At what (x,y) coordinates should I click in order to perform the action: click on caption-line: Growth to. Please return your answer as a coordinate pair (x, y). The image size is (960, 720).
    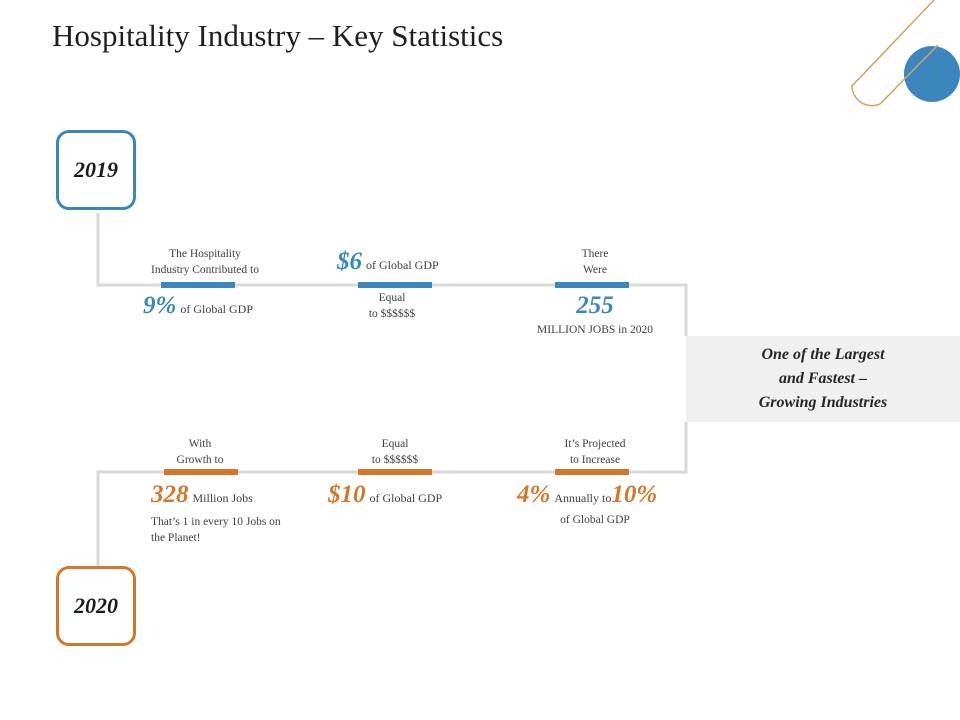
    Looking at the image, I should click on (200, 460).